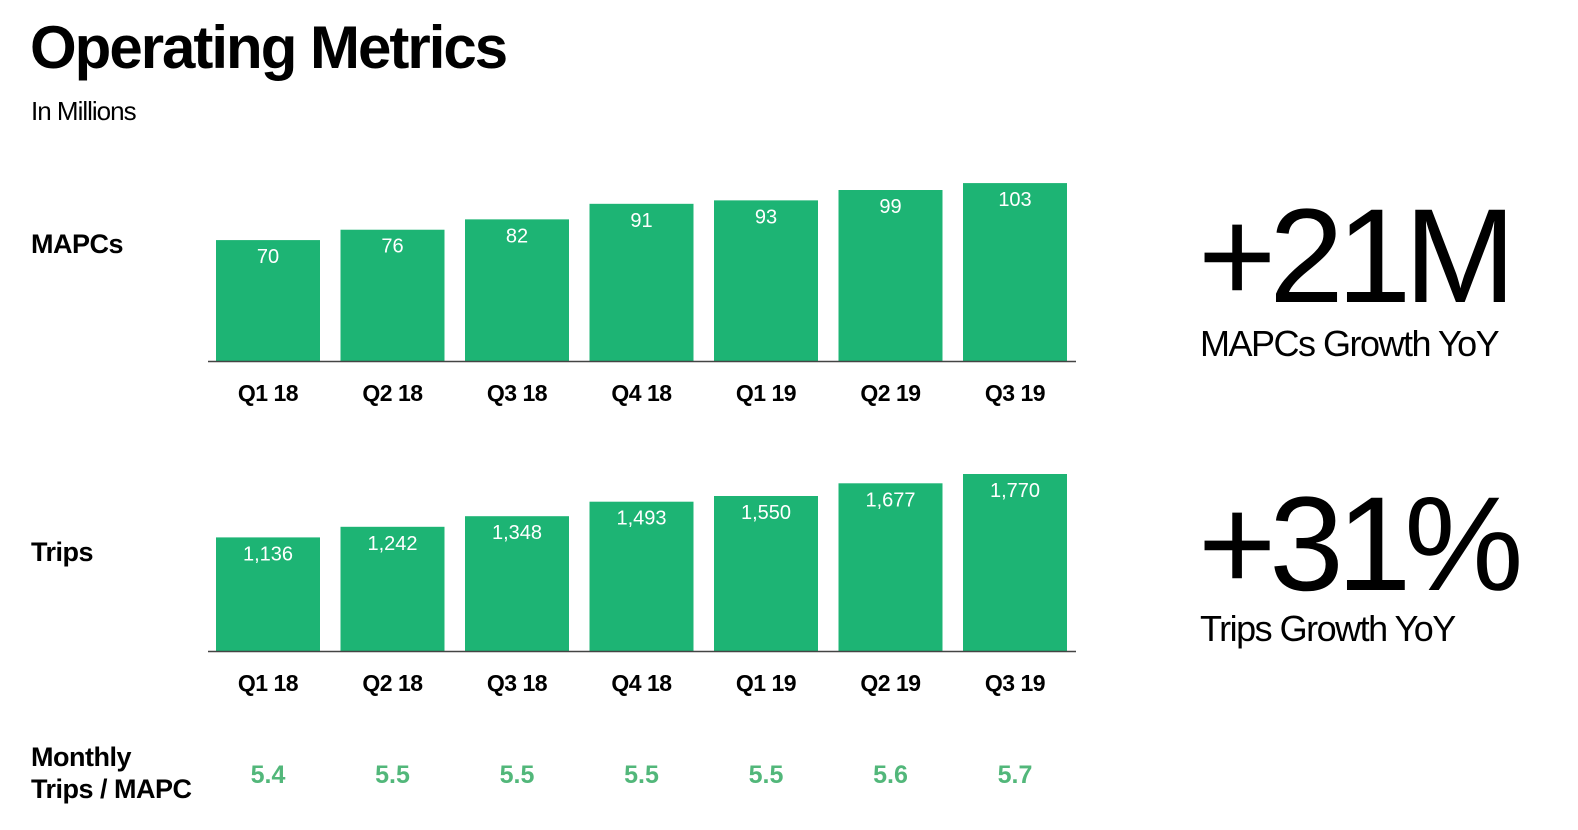  Describe the element at coordinates (1015, 683) in the screenshot. I see `trips-category-label-7: Q3 19` at that location.